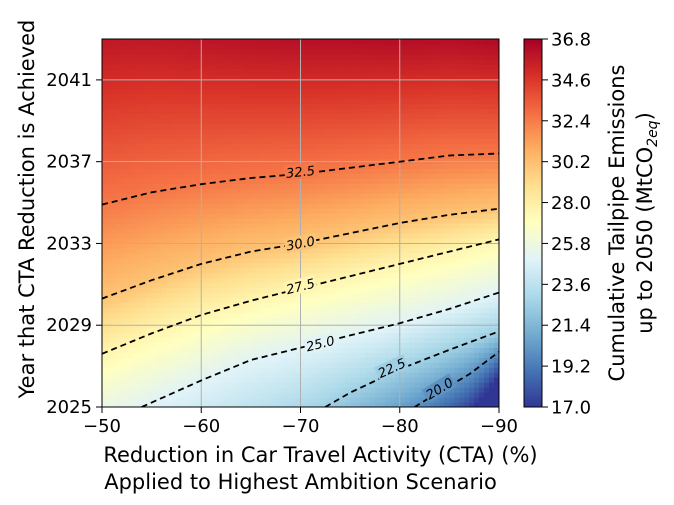 The width and height of the screenshot is (674, 505). What do you see at coordinates (571, 203) in the screenshot?
I see `colorbar-tick-label: 28.0` at bounding box center [571, 203].